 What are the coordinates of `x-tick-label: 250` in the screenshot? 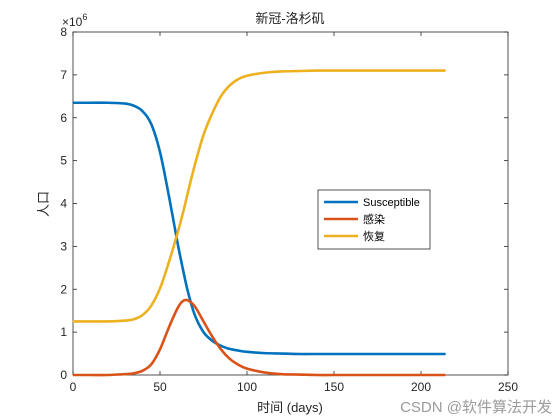 It's located at (508, 387).